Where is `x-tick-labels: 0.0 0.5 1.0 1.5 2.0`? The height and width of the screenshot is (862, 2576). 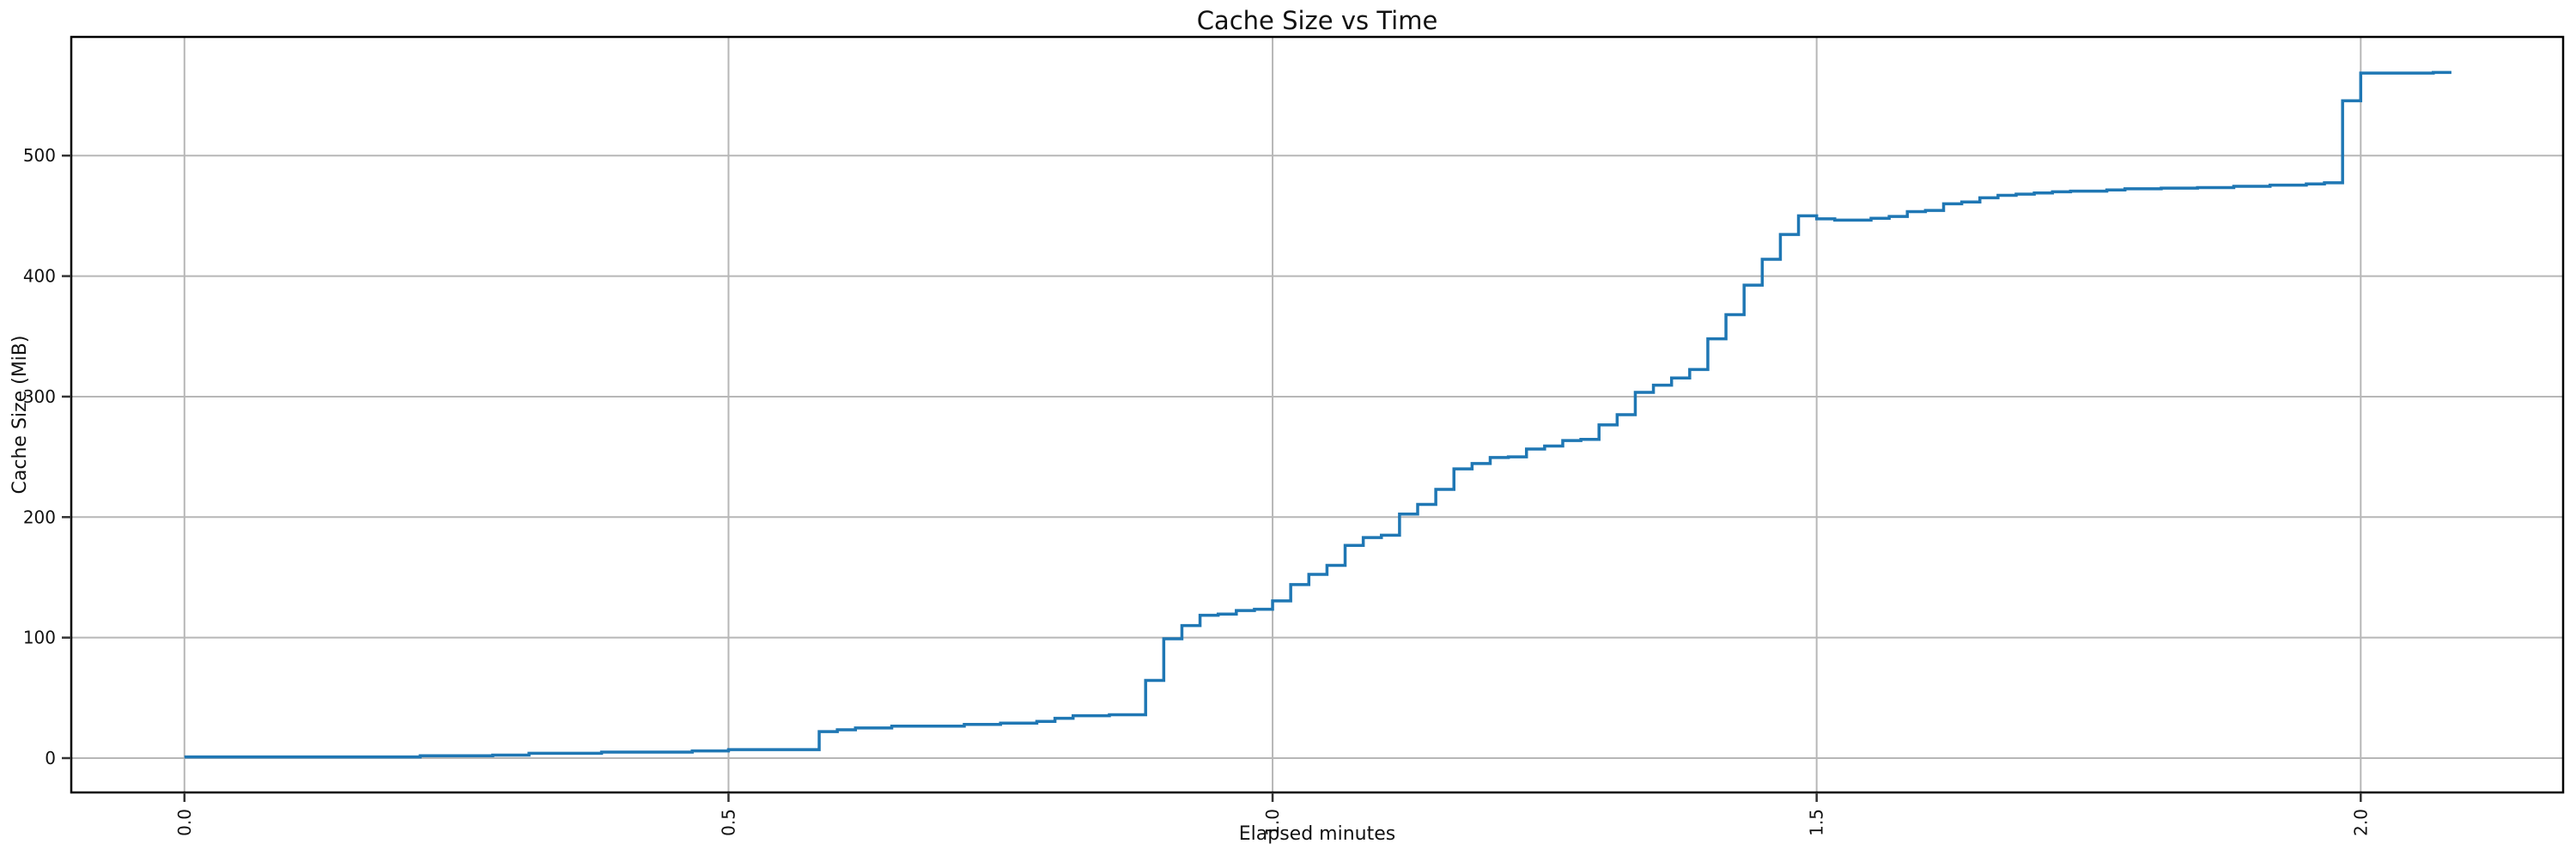 x-tick-labels: 0.0 0.5 1.0 1.5 2.0 is located at coordinates (1272, 822).